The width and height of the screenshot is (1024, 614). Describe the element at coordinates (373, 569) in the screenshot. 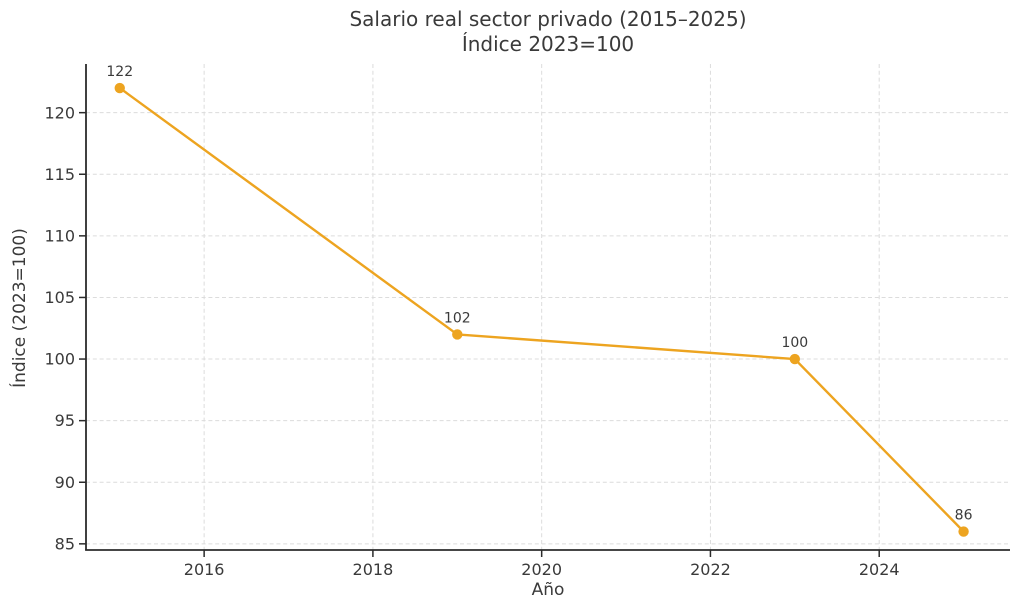

I see `x-tick-label-2018: 2018` at that location.